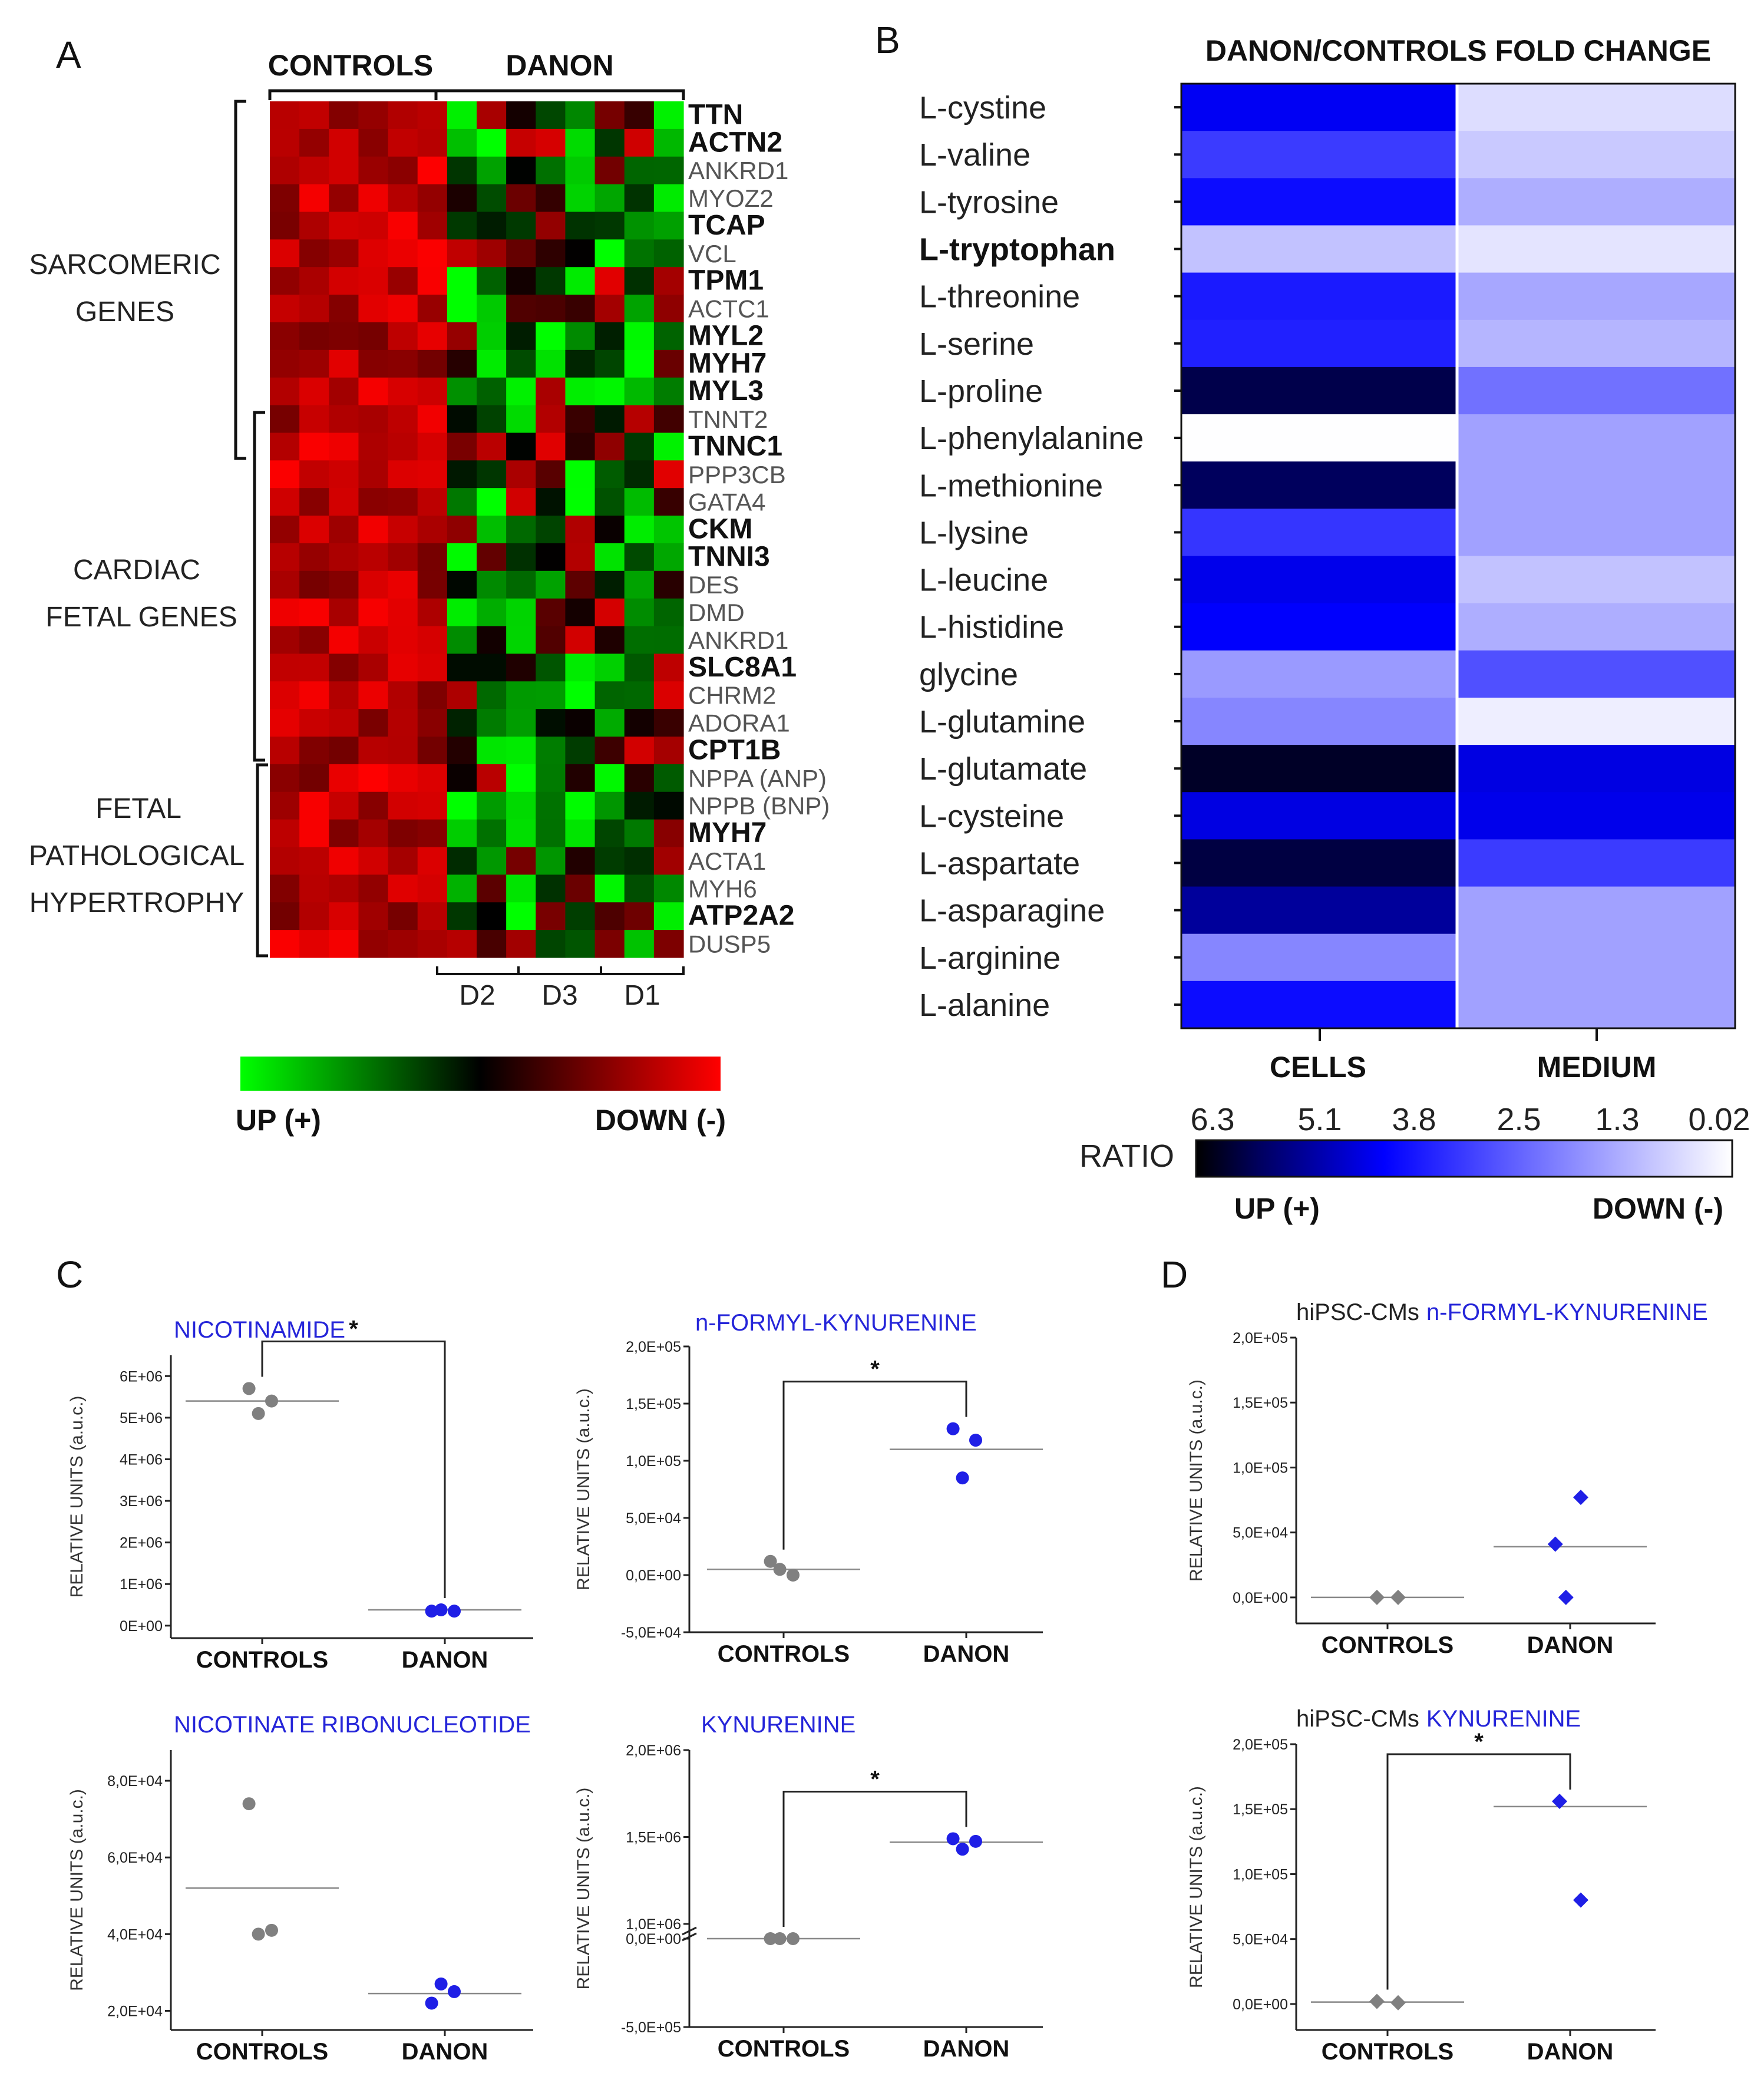 The image size is (1764, 2073). I want to click on gene-label: ATP2A2, so click(742, 916).